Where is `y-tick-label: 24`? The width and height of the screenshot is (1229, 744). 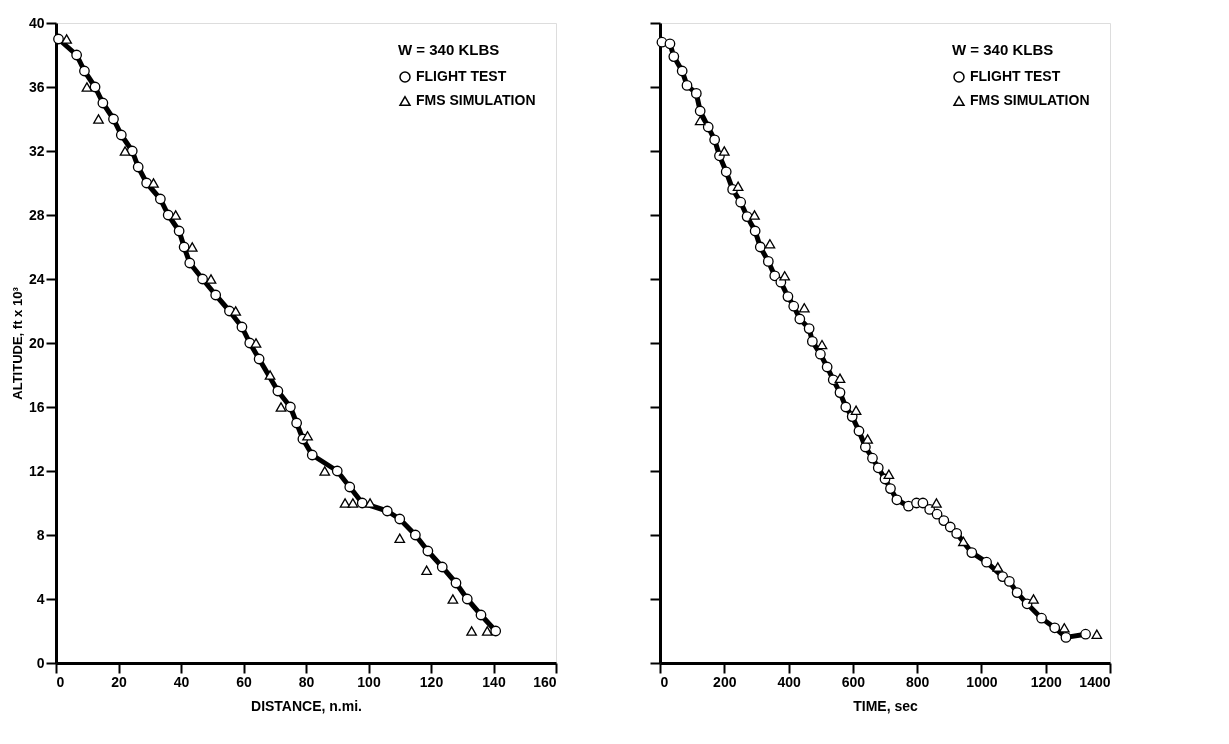 y-tick-label: 24 is located at coordinates (36, 278).